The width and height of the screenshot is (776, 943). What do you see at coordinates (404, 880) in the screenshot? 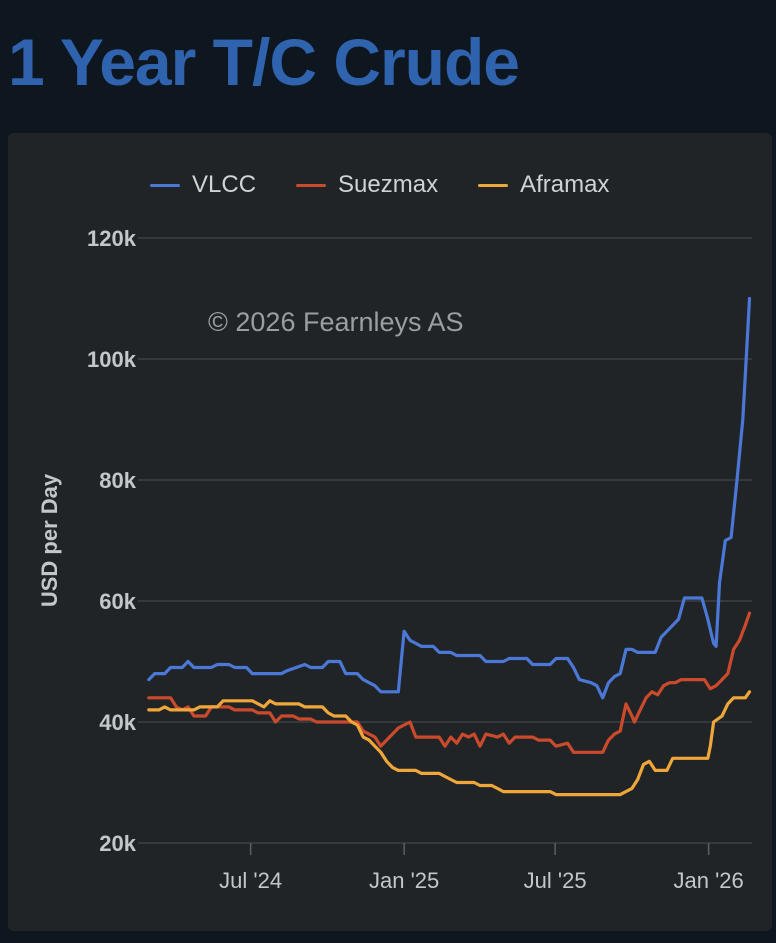
I see `x-tick-label: Jan '25` at bounding box center [404, 880].